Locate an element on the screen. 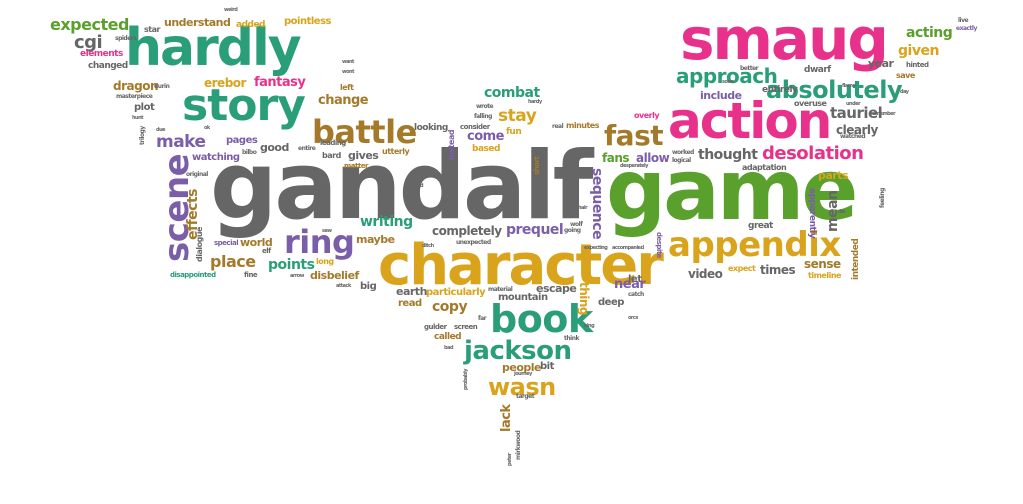 The width and height of the screenshot is (1023, 504). word-worked: worked is located at coordinates (683, 152).